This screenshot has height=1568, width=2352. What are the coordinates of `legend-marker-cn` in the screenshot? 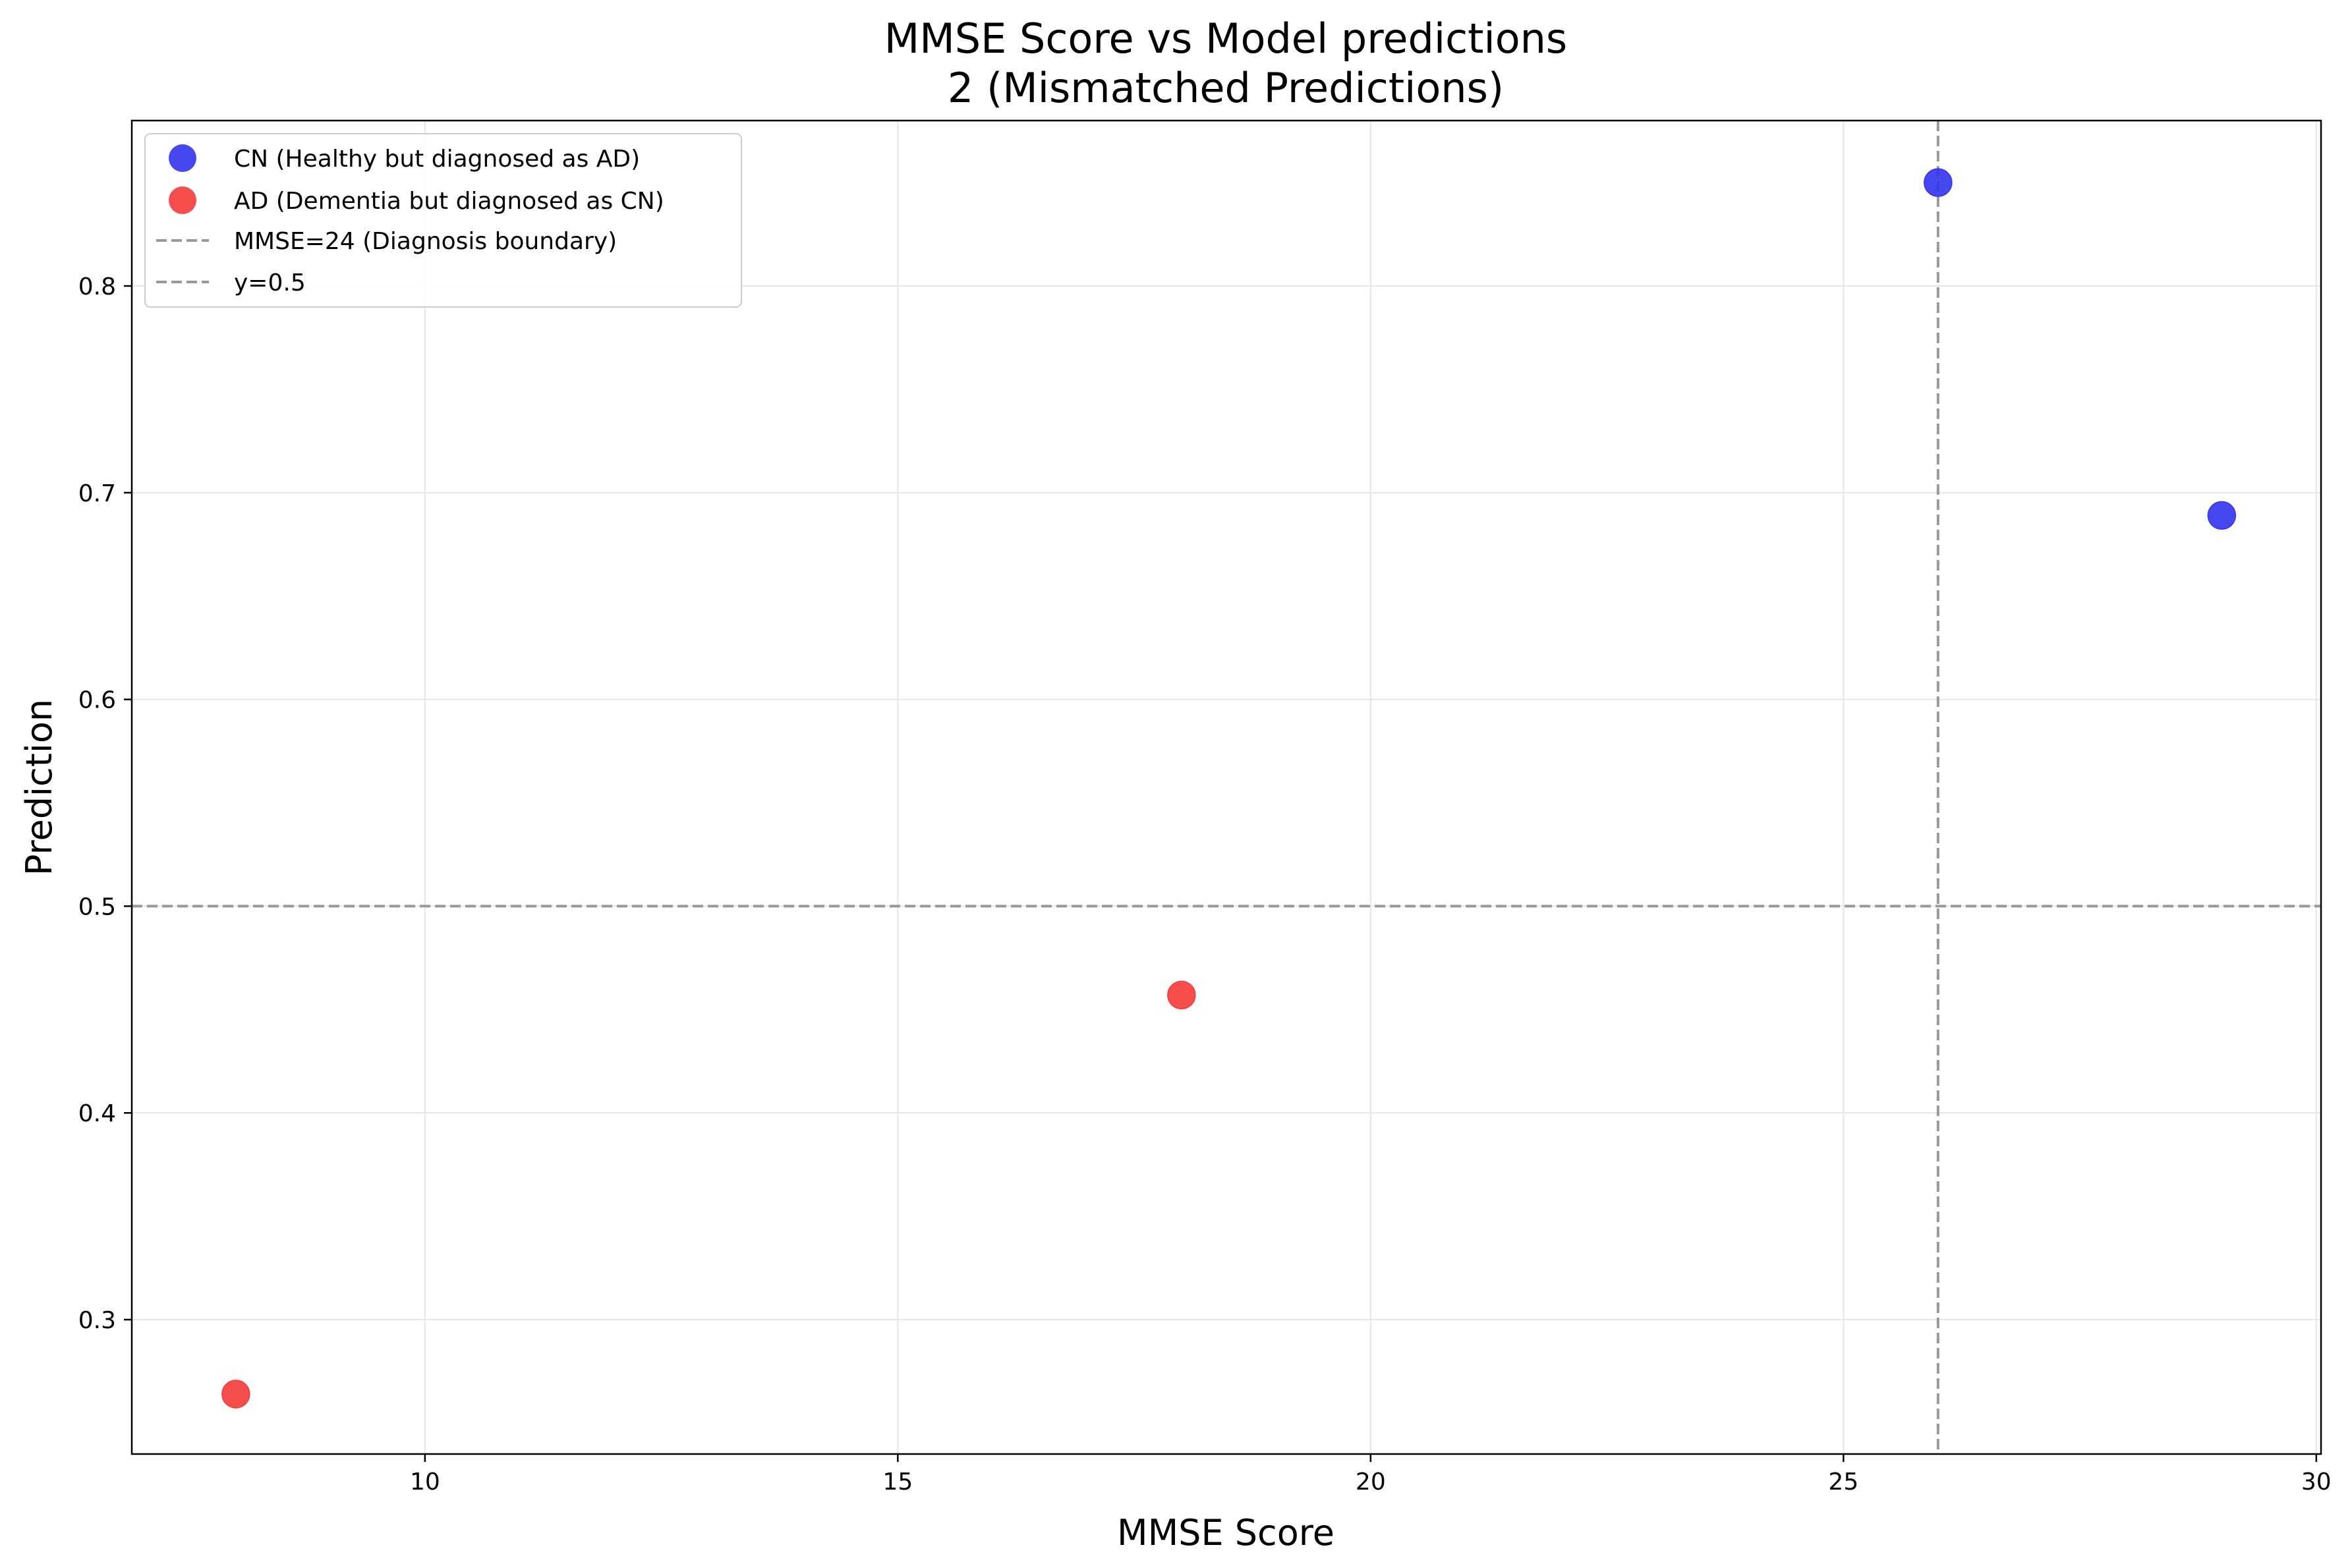 It's located at (182, 158).